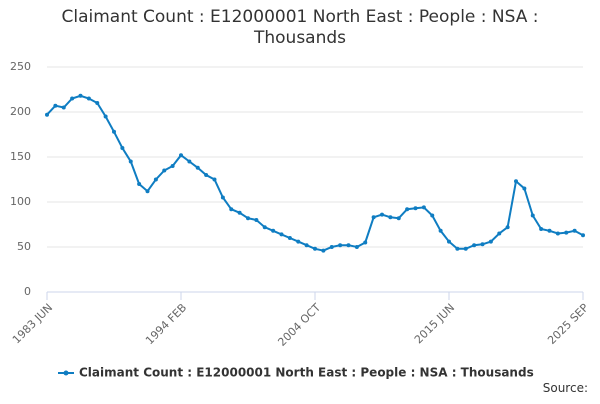 The width and height of the screenshot is (600, 404). Describe the element at coordinates (27, 291) in the screenshot. I see `y-tick-label: 0` at that location.